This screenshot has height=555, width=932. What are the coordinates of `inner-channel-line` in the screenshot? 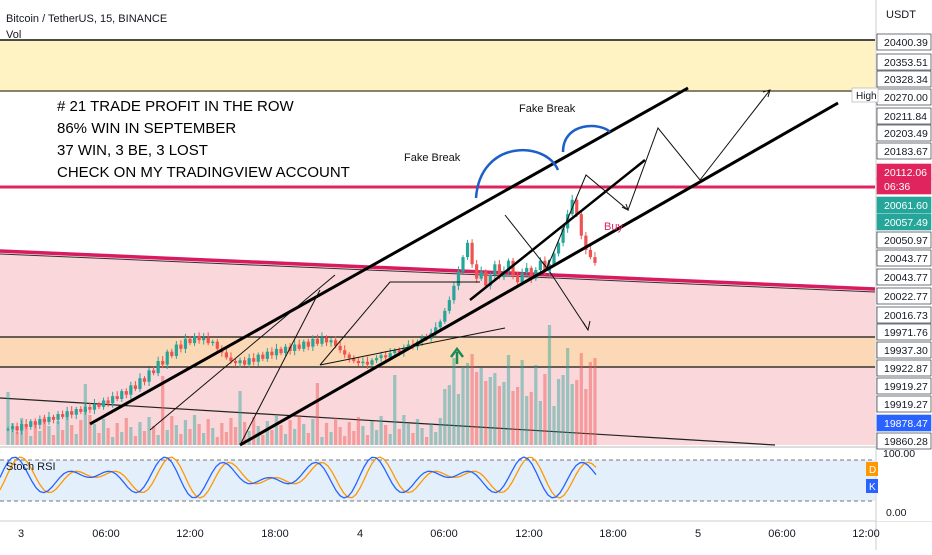 It's located at (557, 230).